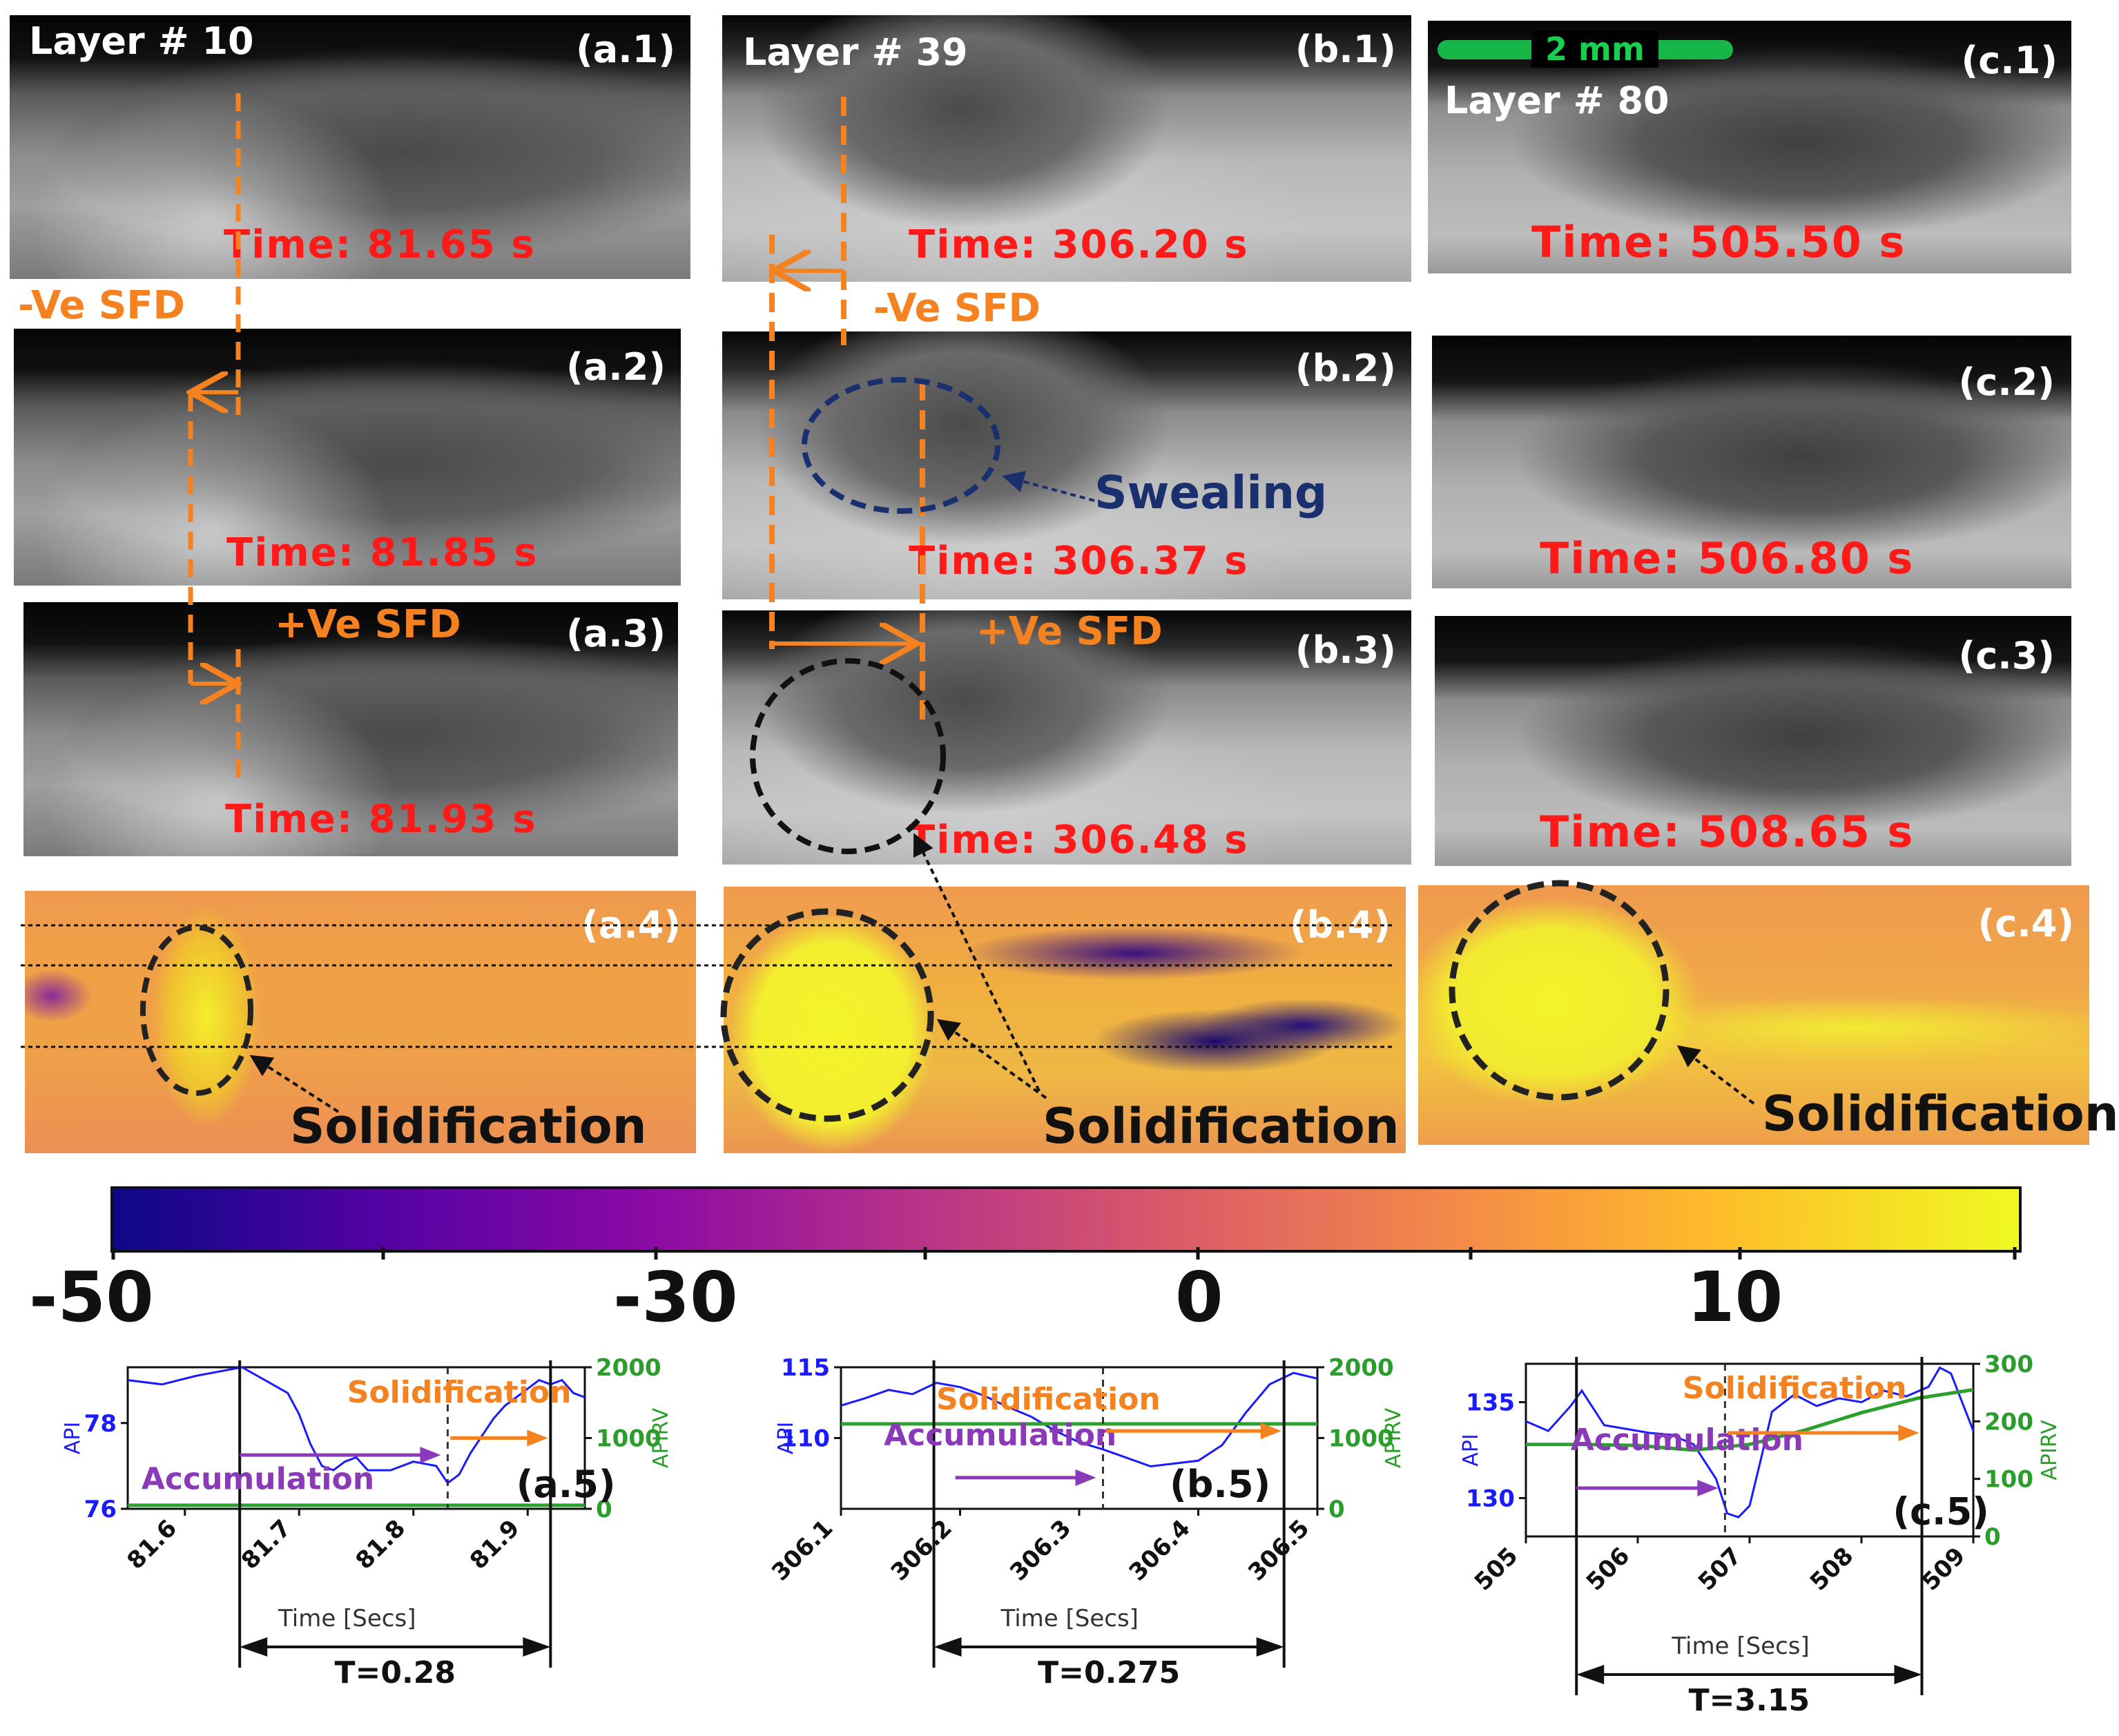  I want to click on time-label-a2: Time: 81.85 s, so click(382, 552).